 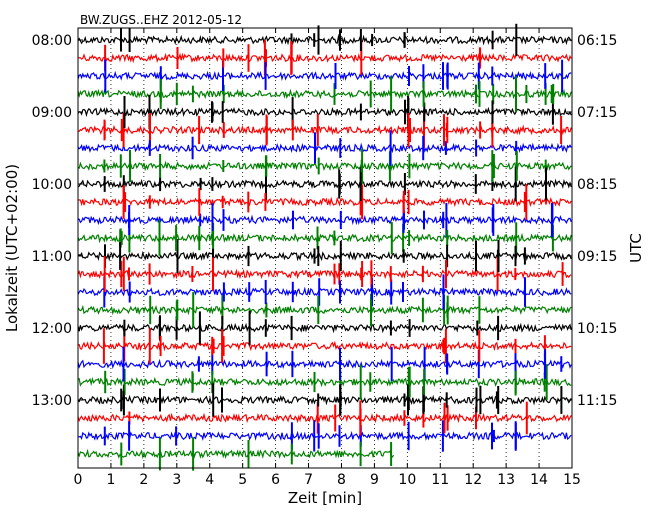 I want to click on right-tick-label: 08:15, so click(x=597, y=185).